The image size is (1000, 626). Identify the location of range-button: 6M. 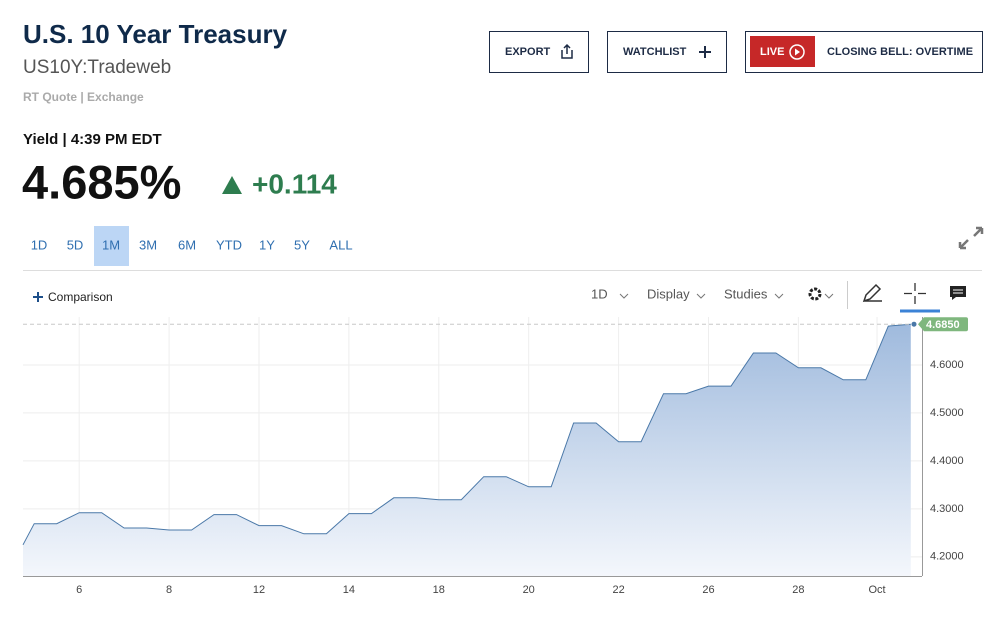
(187, 244).